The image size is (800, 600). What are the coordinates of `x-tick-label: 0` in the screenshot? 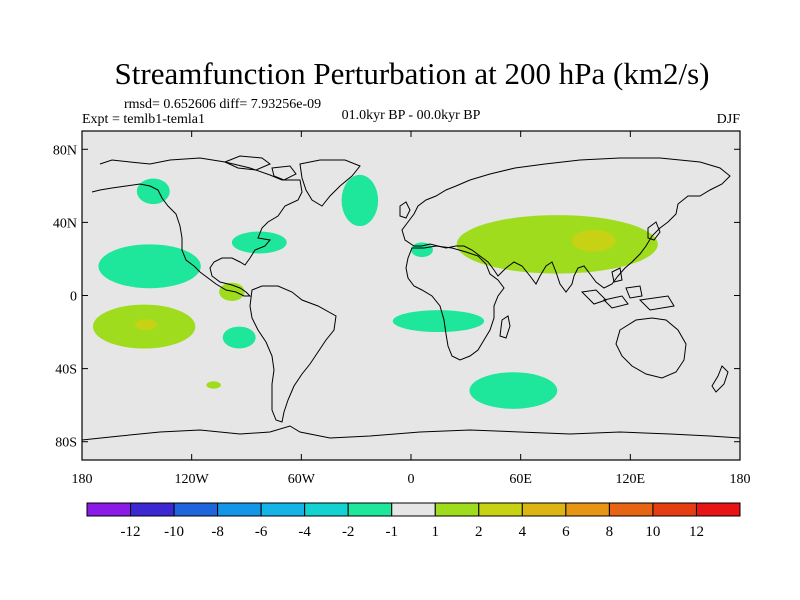 It's located at (411, 479).